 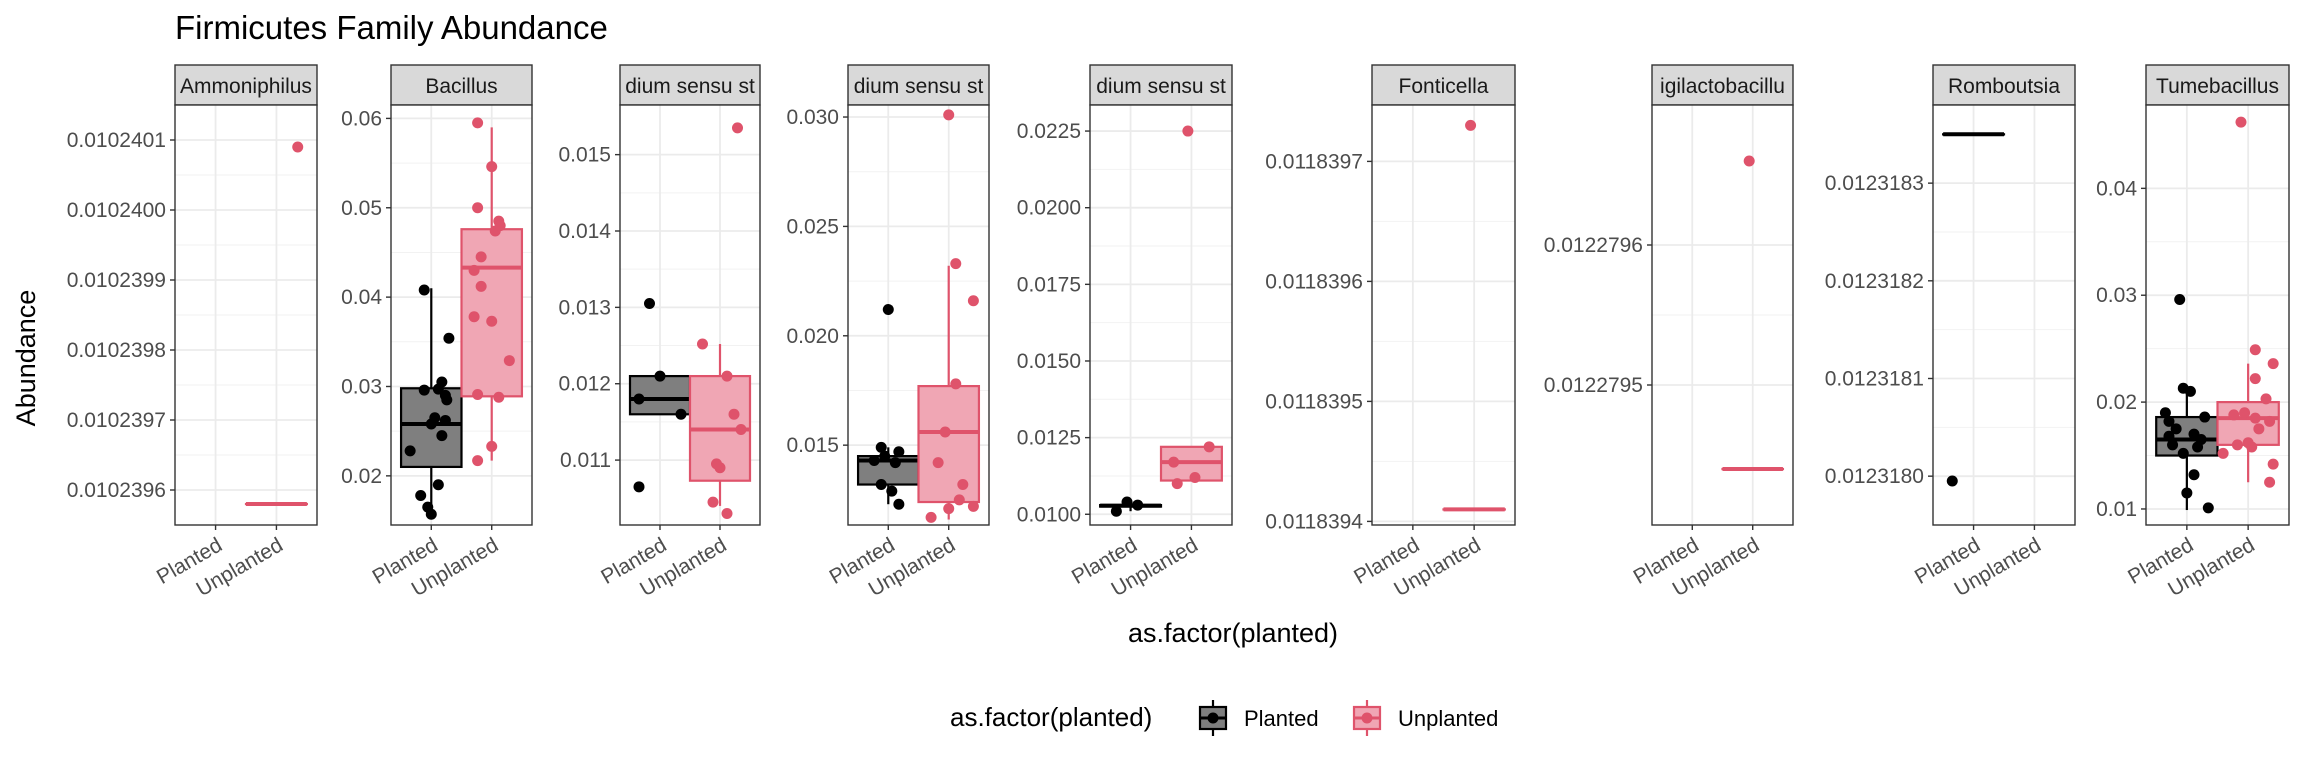 I want to click on chart-title: Firmicutes Family Abundance, so click(x=391, y=27).